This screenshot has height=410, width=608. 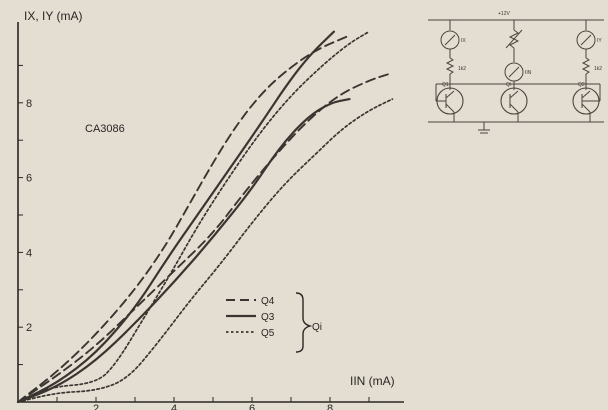 I want to click on meter-center-label: IIN, so click(x=528, y=73).